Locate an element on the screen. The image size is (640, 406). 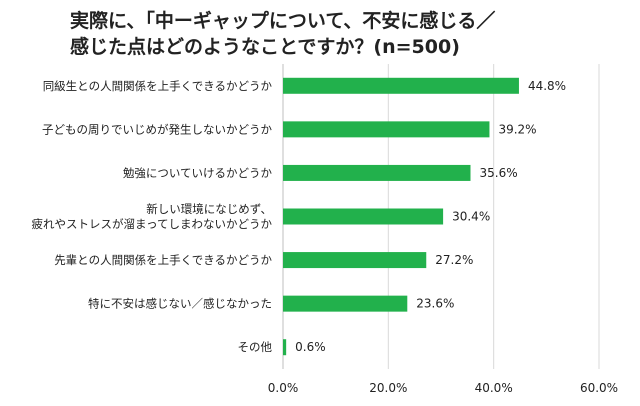
category-label-0: 同級生との人間関係を上手くできるかどうか is located at coordinates (158, 86).